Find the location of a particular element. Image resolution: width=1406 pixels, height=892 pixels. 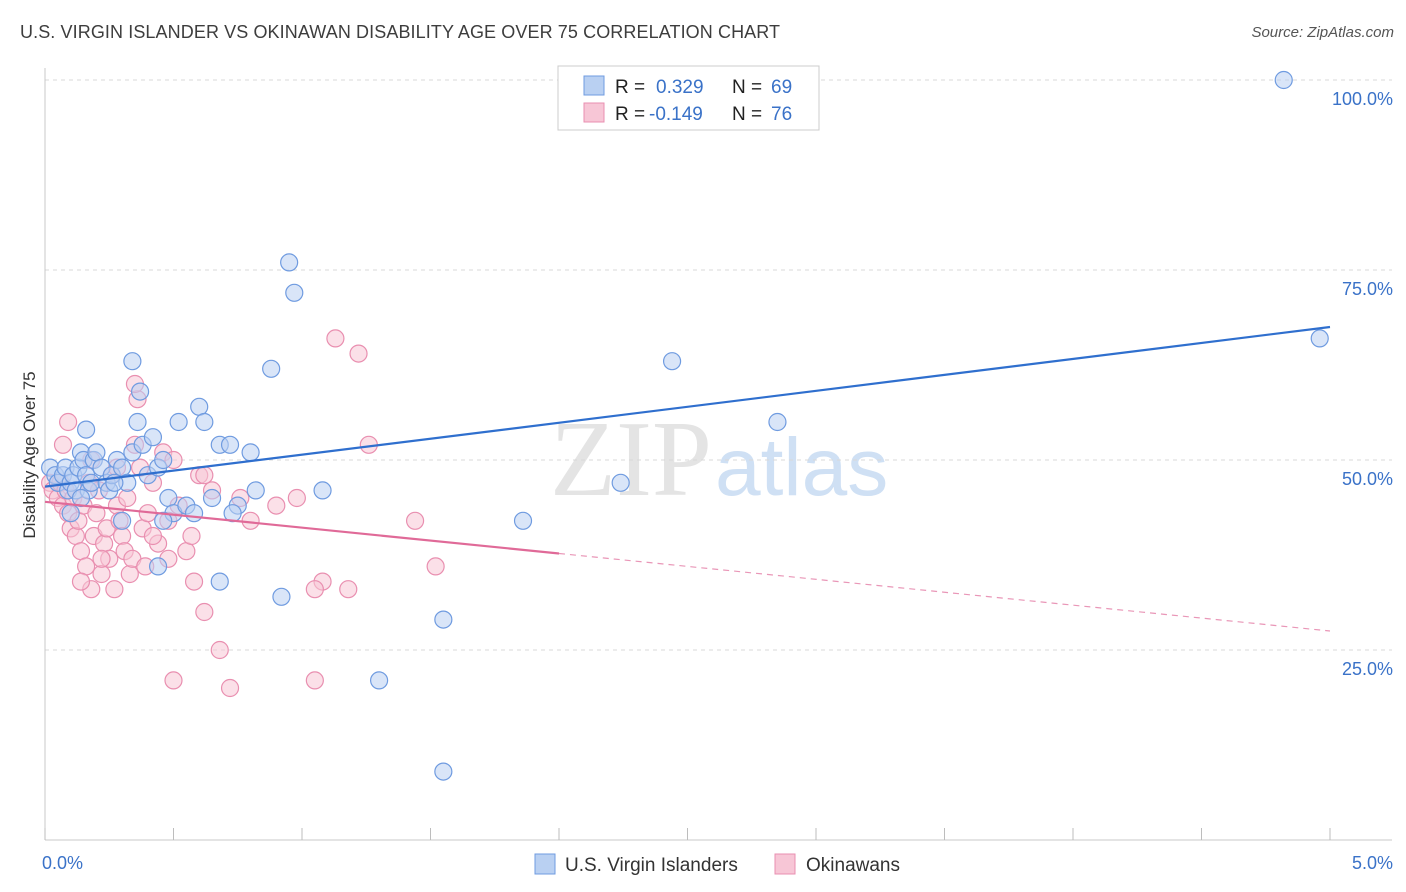

legend-label-okinawans: Okinawans is located at coordinates (853, 865).